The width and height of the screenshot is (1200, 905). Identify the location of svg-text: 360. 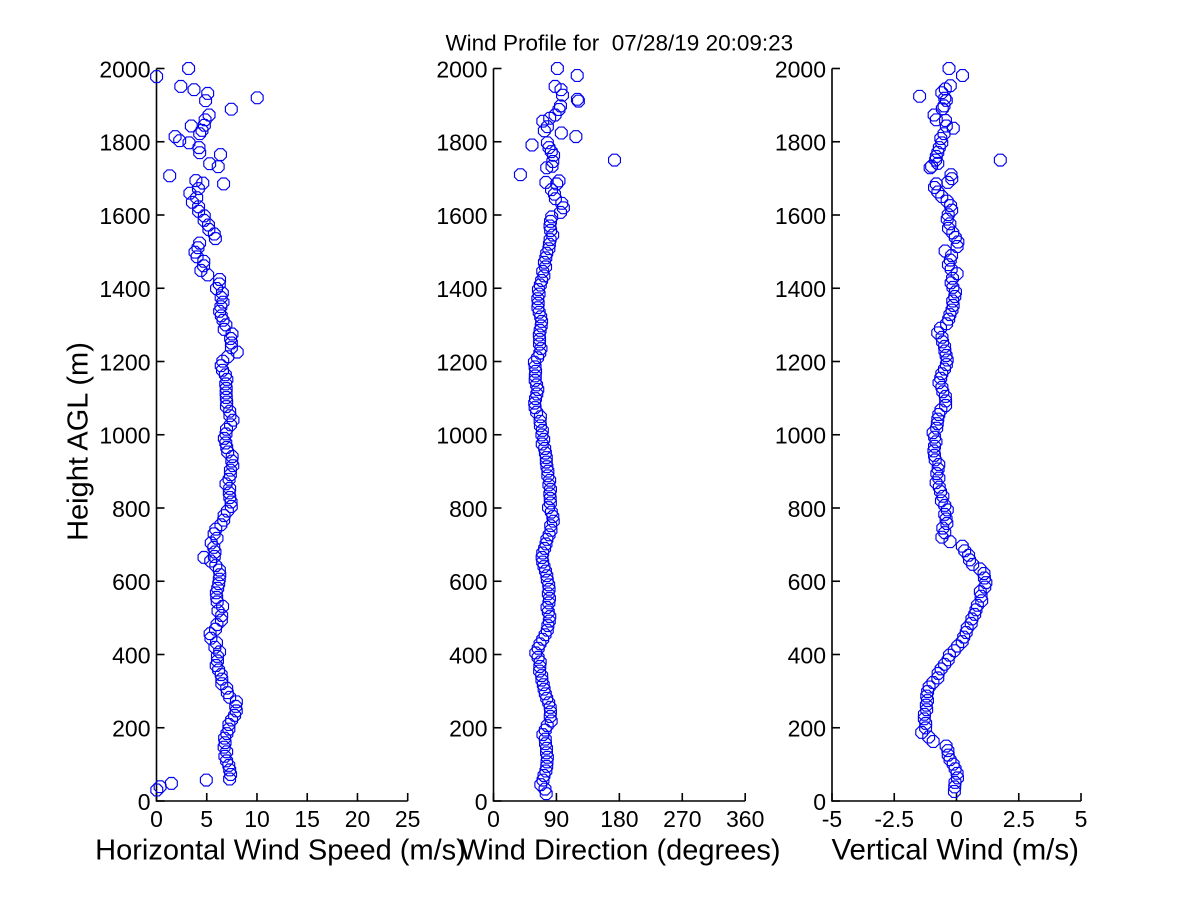
(745, 819).